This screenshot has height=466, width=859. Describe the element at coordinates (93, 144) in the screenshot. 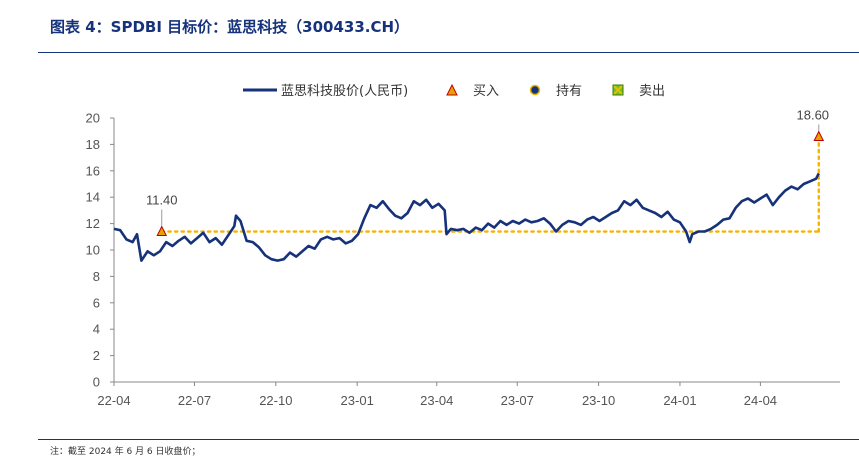

I see `y-tick-label: 18` at that location.